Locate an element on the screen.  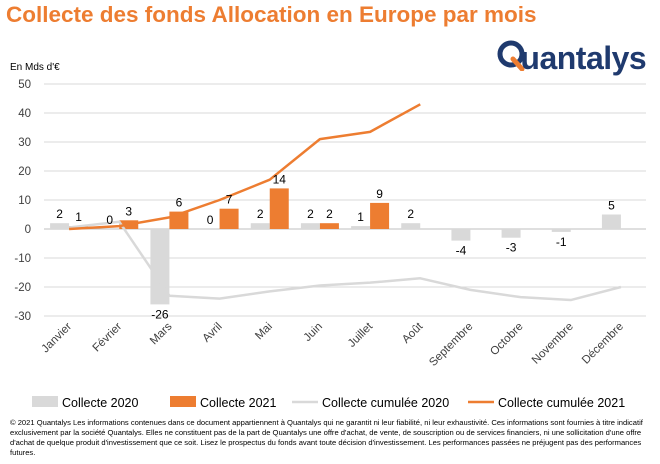
data-label-2021: 1 is located at coordinates (78, 217).